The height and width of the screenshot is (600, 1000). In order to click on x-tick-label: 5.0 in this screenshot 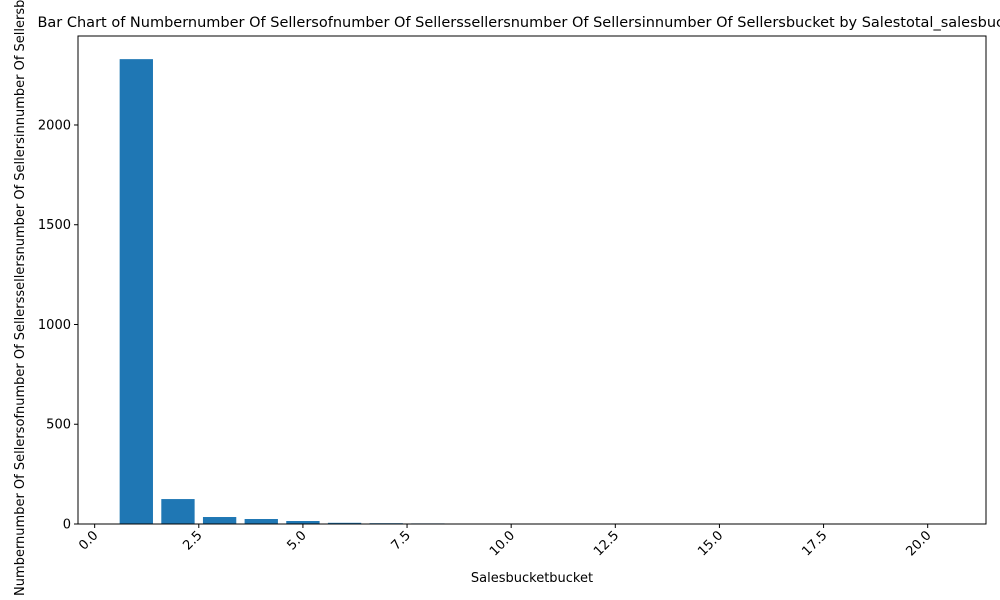, I will do `click(297, 540)`.